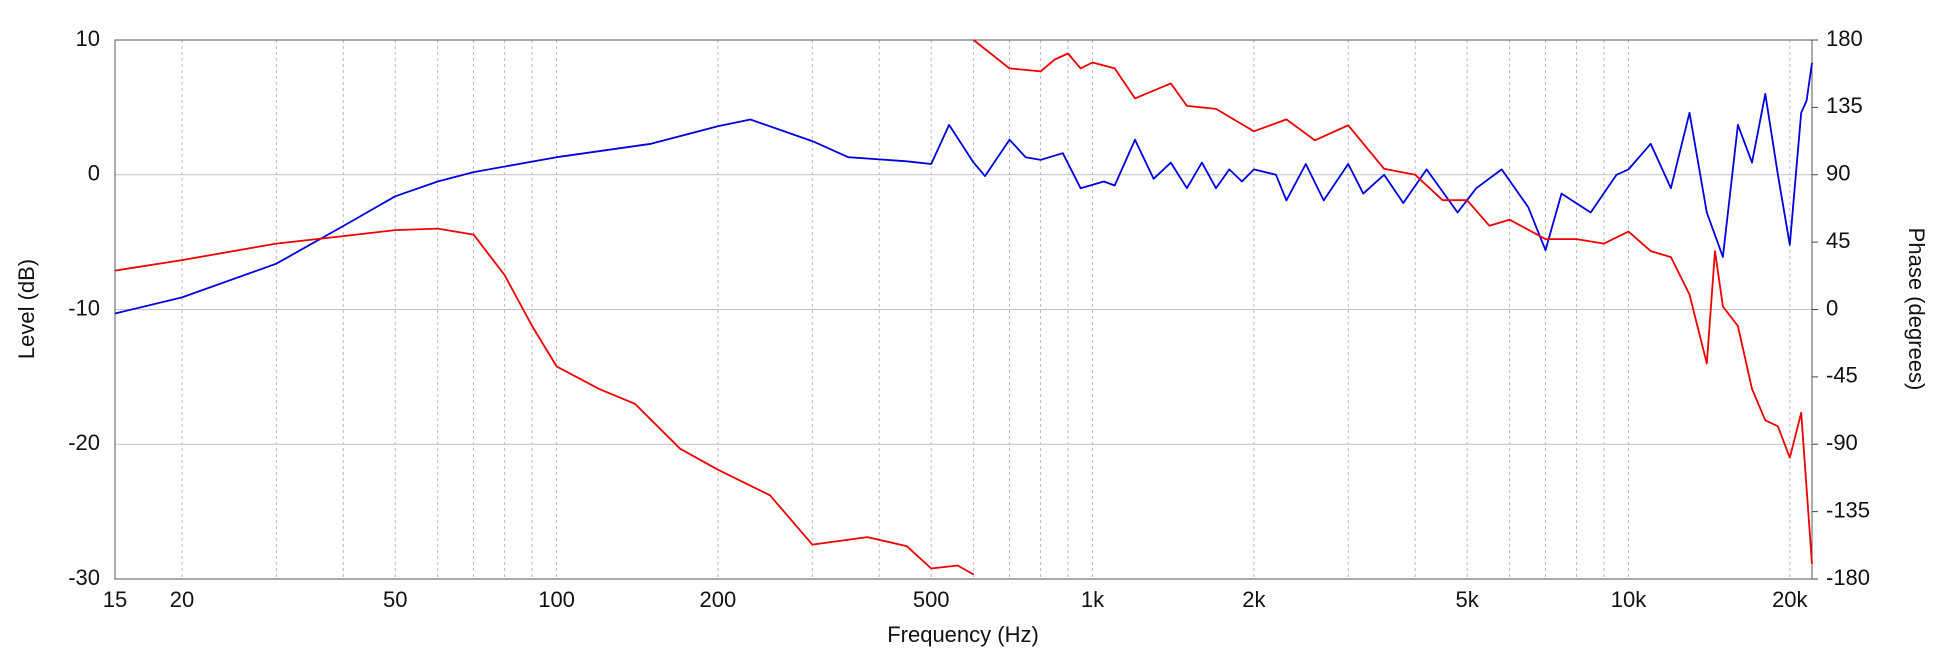 The width and height of the screenshot is (1956, 662). Describe the element at coordinates (1838, 173) in the screenshot. I see `y2-tick-label: 90` at that location.